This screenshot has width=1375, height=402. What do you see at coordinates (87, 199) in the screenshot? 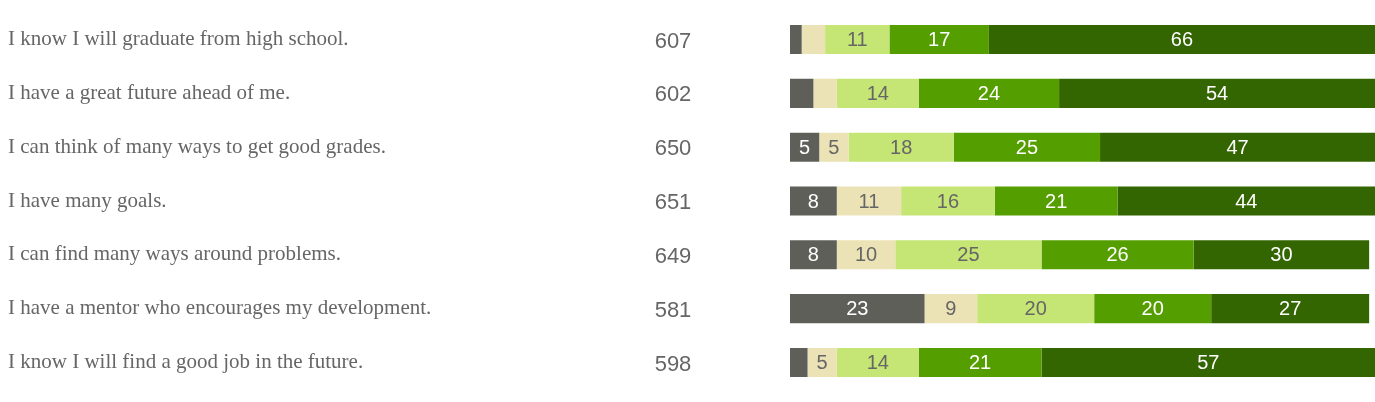
I see `y-tick-label: I have many goals.` at bounding box center [87, 199].